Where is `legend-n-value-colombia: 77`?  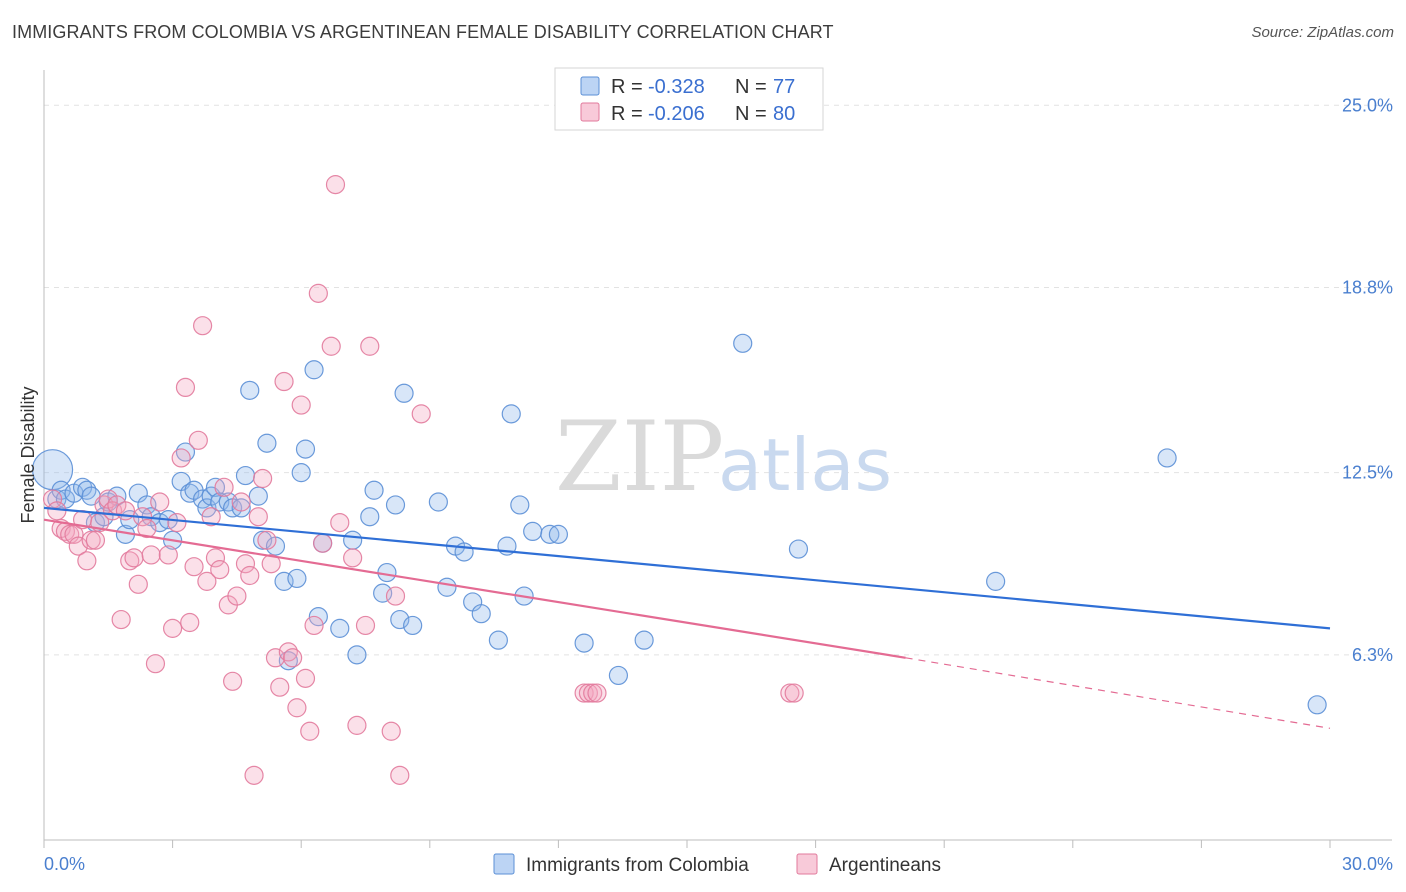
legend-n-value-colombia: 77 is located at coordinates (784, 87).